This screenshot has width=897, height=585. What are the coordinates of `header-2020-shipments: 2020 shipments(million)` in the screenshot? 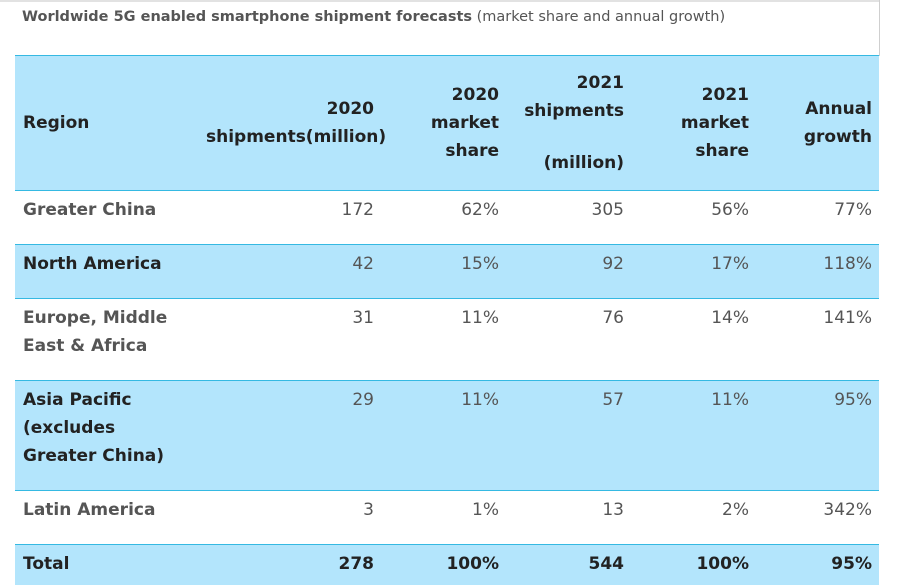 It's located at (292, 123).